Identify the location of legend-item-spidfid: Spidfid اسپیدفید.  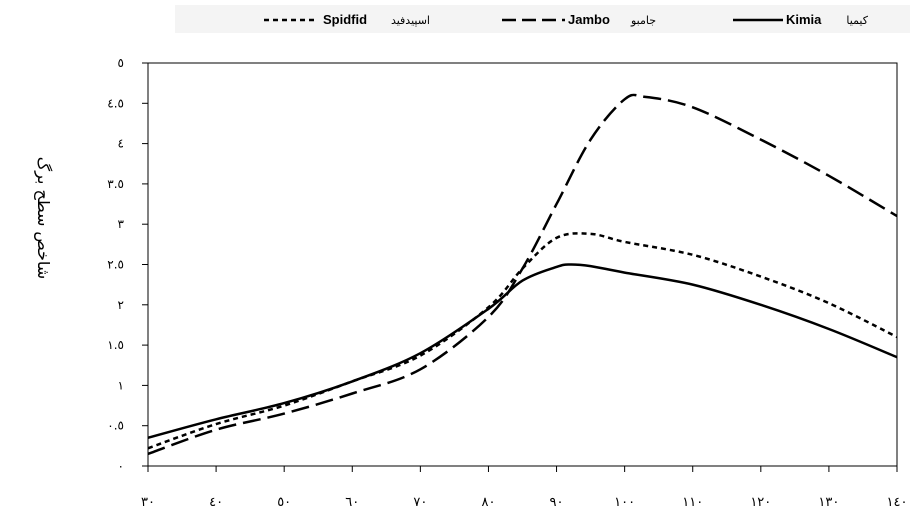
(347, 19).